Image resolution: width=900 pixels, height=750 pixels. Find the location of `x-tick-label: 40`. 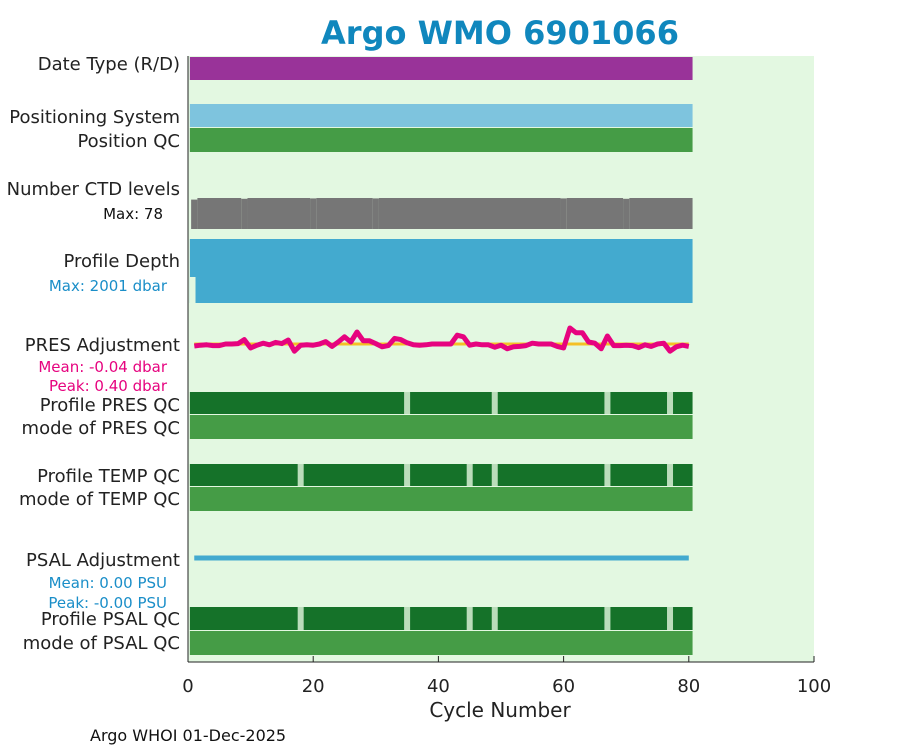

x-tick-label: 40 is located at coordinates (438, 686).